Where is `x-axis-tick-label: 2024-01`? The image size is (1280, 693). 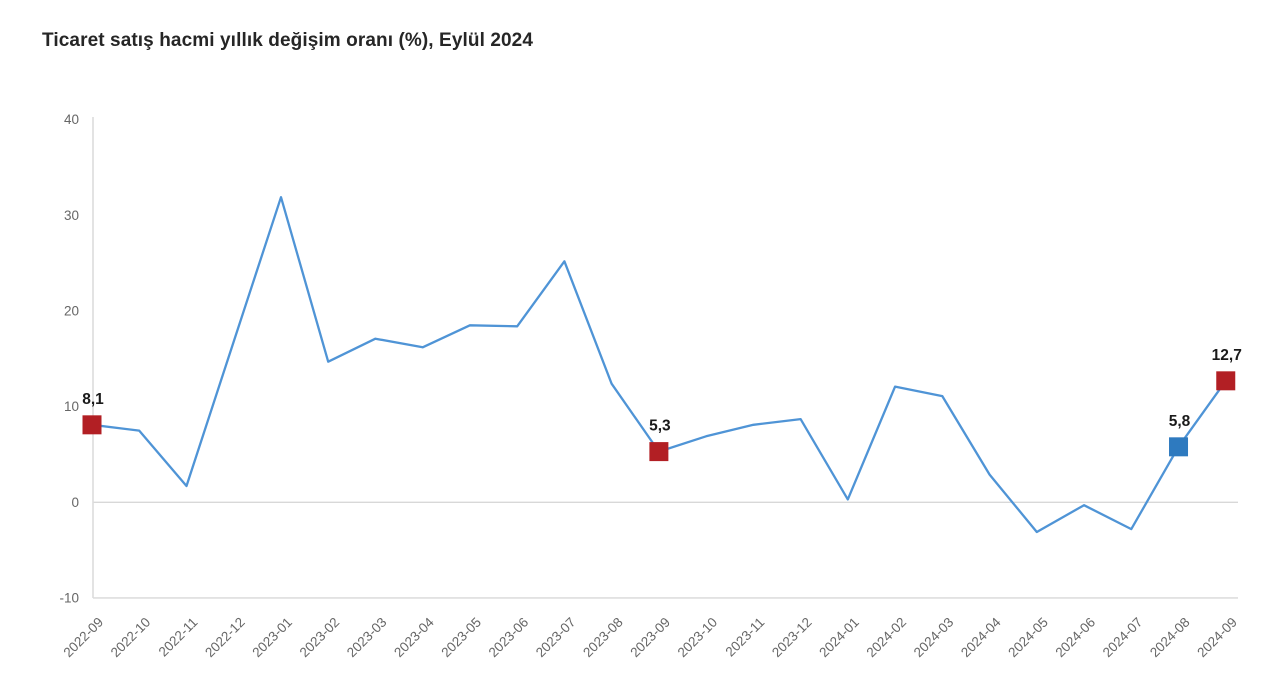
x-axis-tick-label: 2024-01 is located at coordinates (839, 638).